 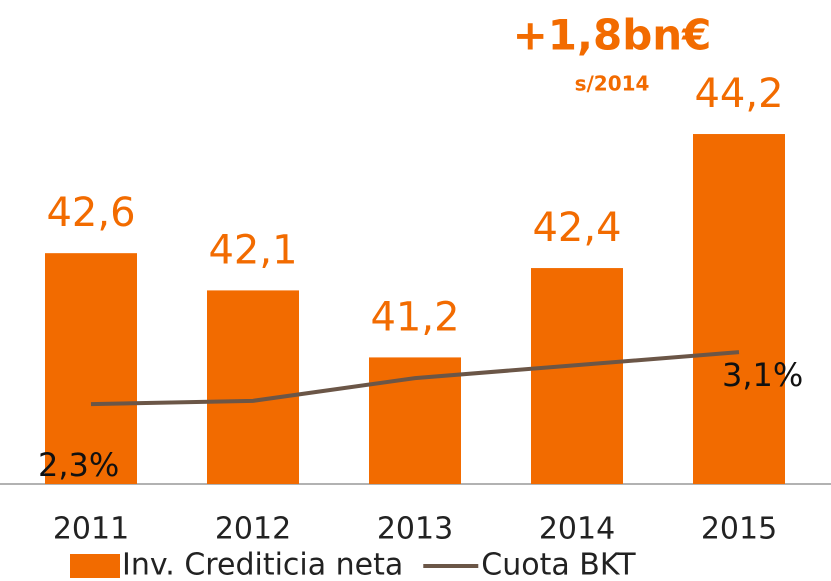 I want to click on data-label: 42,6, so click(x=90, y=213).